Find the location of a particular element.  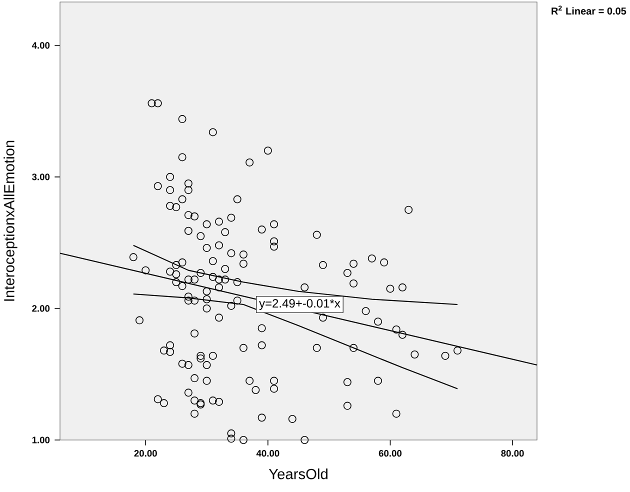

x-axis-title: YearsOld is located at coordinates (298, 474).